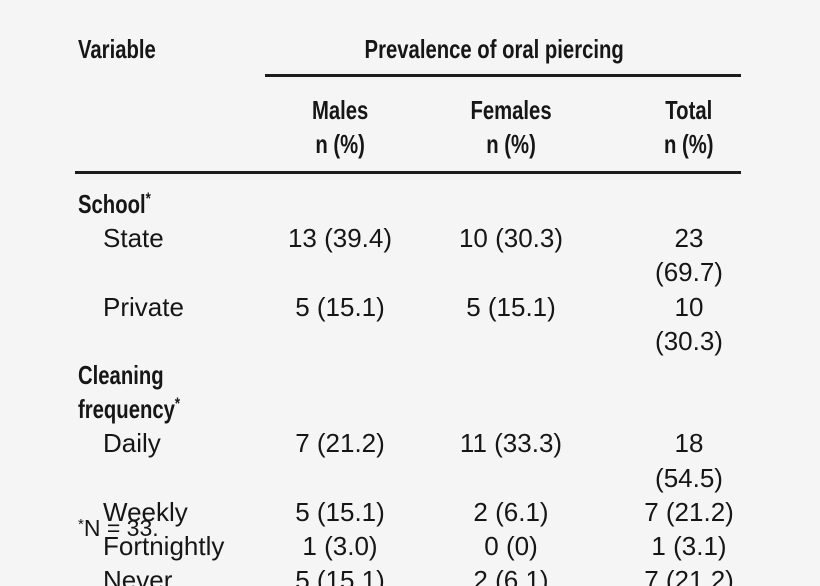 Image resolution: width=820 pixels, height=586 pixels. I want to click on empty-header-cell, so click(170, 124).